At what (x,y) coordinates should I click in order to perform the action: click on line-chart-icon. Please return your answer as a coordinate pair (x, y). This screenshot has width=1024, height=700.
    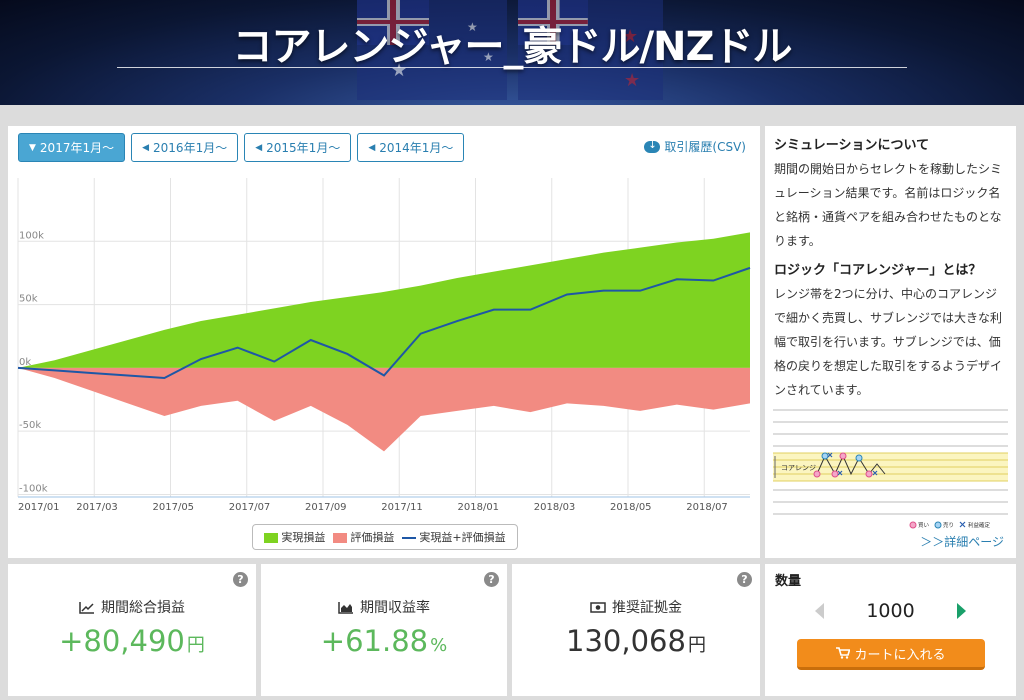
    Looking at the image, I should click on (86, 607).